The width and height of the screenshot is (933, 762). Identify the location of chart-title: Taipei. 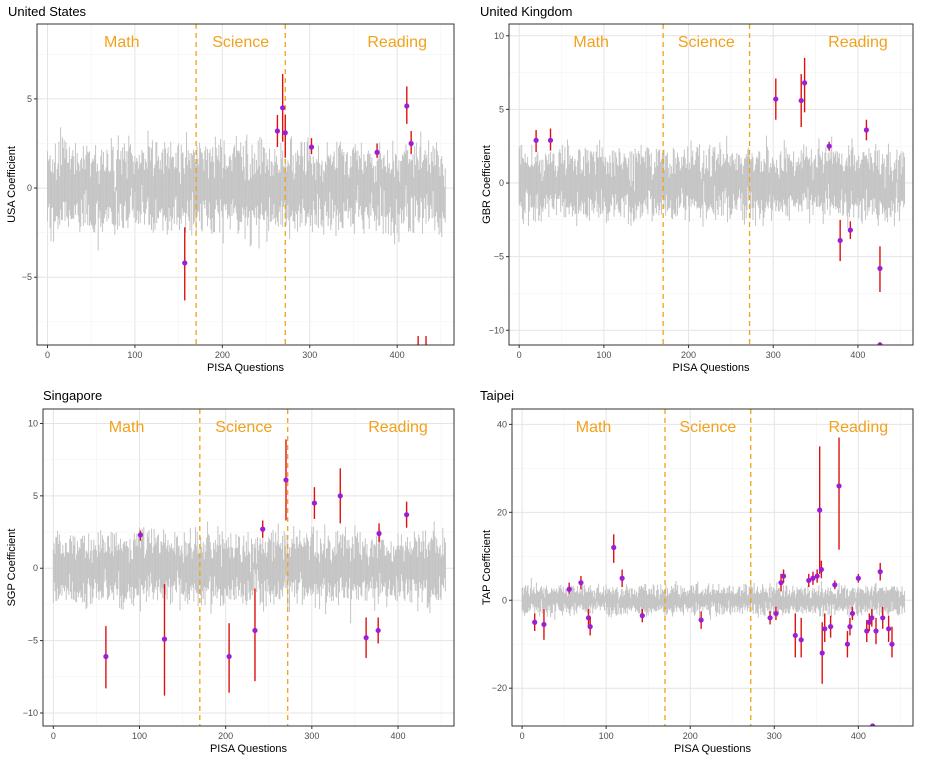
(497, 395).